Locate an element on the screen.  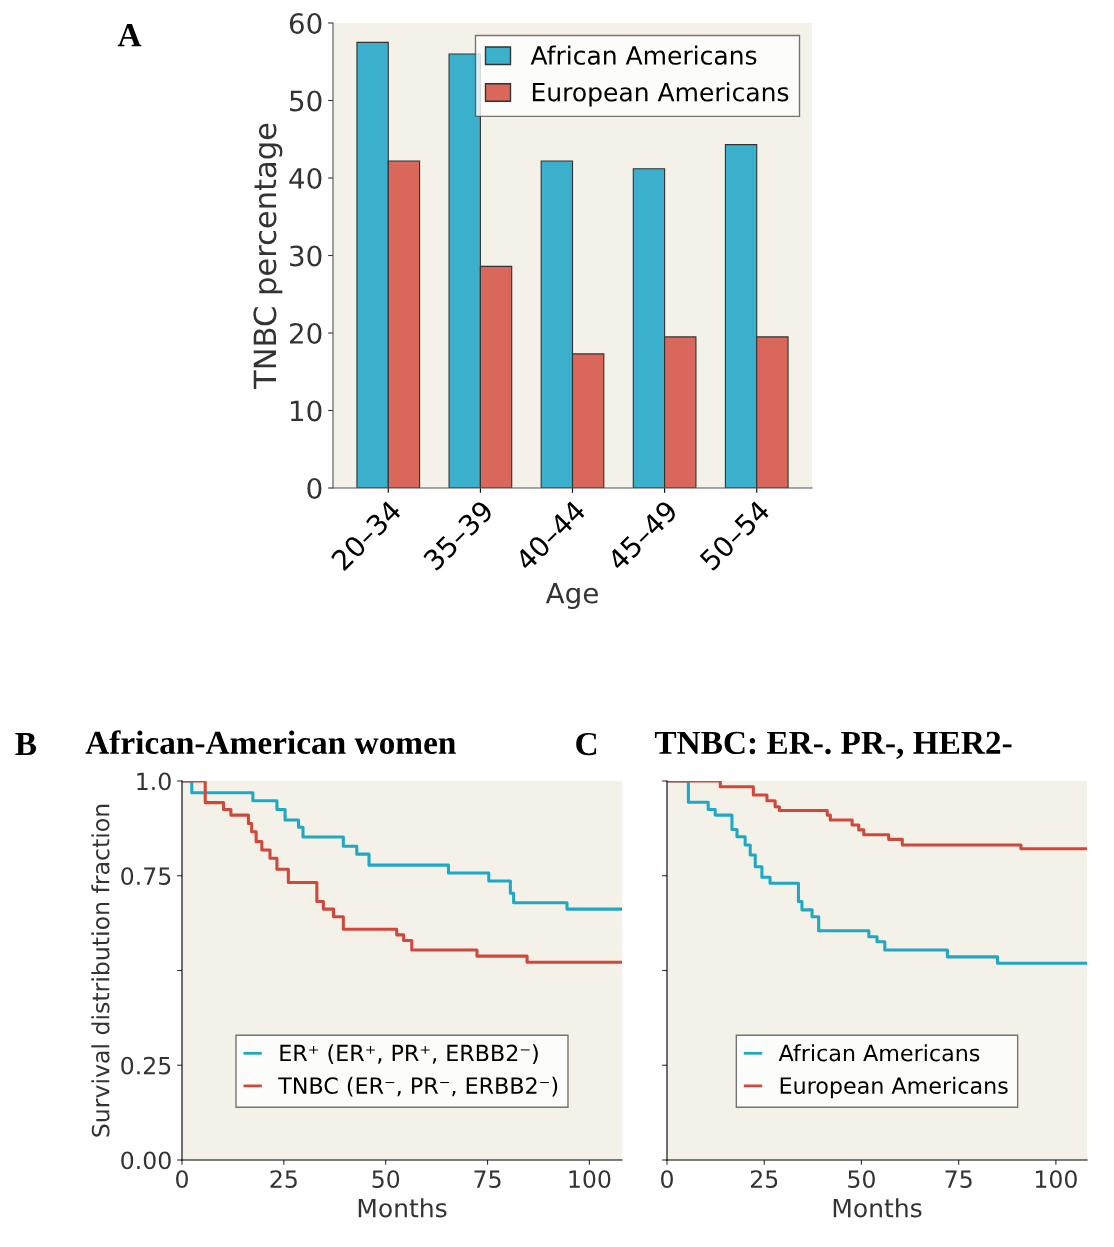
y-axis-title: Survival distribution fraction is located at coordinates (100, 970).